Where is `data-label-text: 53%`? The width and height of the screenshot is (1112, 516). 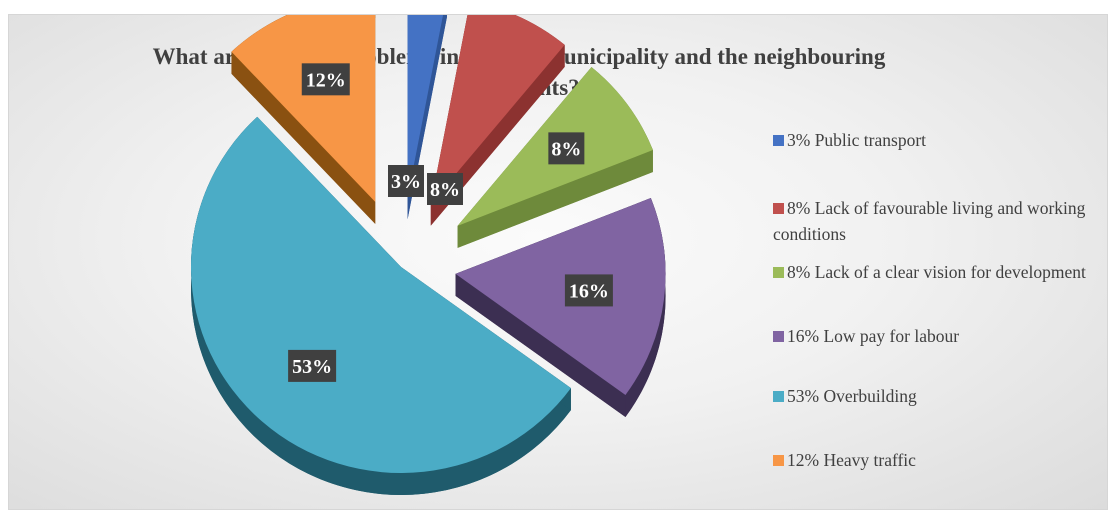
data-label-text: 53% is located at coordinates (312, 367).